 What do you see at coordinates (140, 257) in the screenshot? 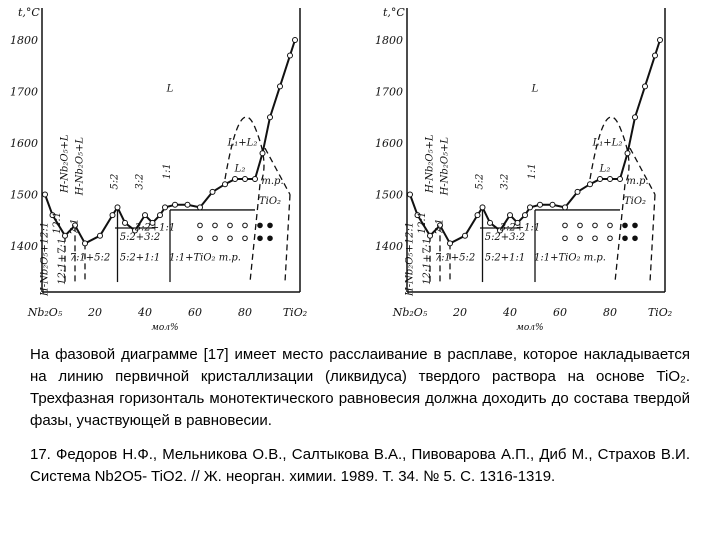
I see `region-label: 5:2+1:1` at bounding box center [140, 257].